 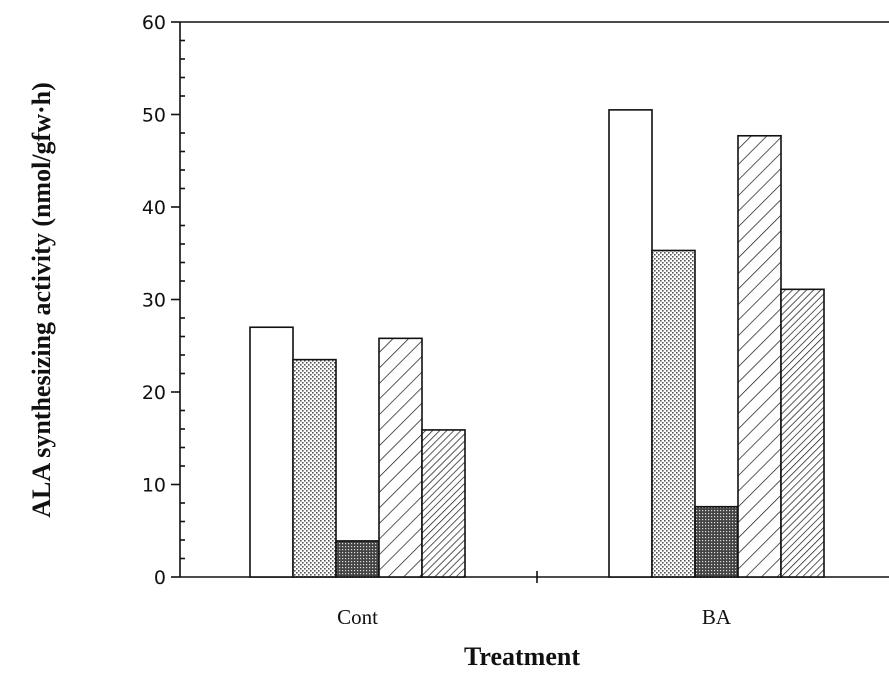 I want to click on y-tick-label: 10, so click(x=154, y=486).